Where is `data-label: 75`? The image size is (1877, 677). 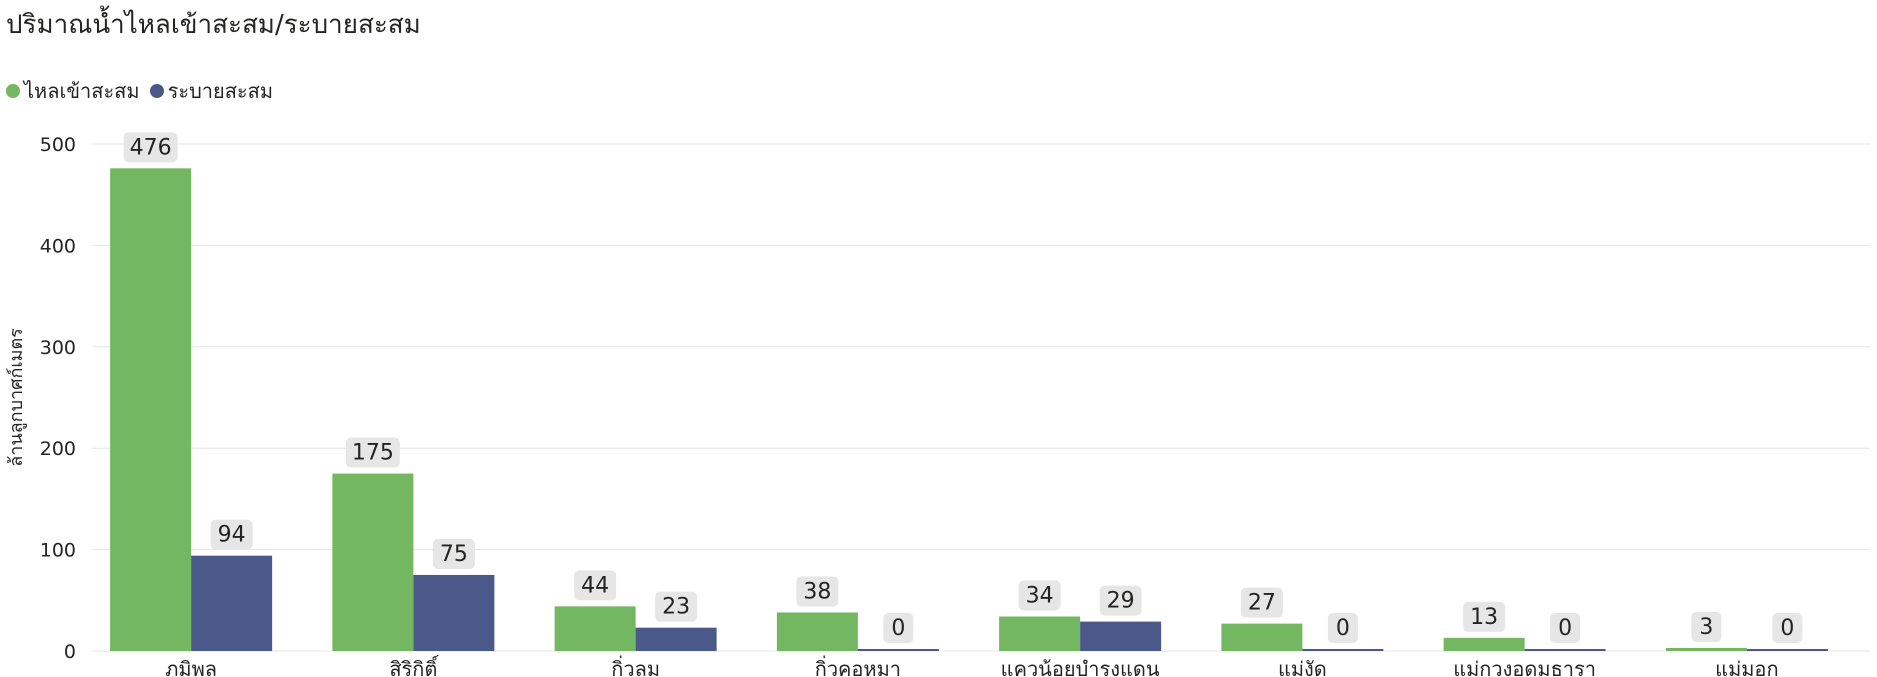 data-label: 75 is located at coordinates (454, 554).